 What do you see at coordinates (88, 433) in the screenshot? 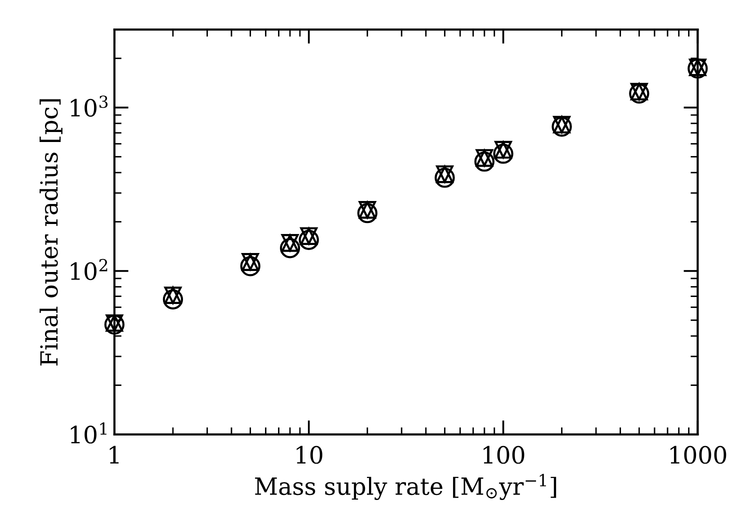
I see `y-tick-label: 10$^{1}$` at bounding box center [88, 433].